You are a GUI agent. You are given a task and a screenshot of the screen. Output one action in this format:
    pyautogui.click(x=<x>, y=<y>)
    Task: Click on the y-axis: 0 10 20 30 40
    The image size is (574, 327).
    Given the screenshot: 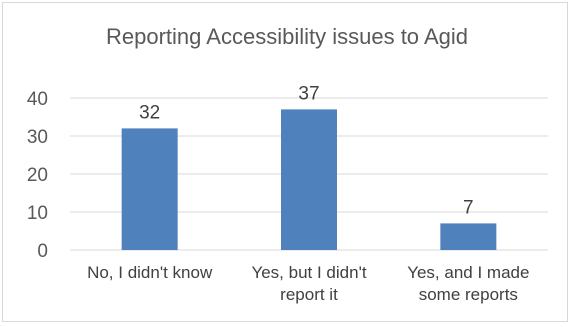 What is the action you would take?
    pyautogui.click(x=37, y=175)
    